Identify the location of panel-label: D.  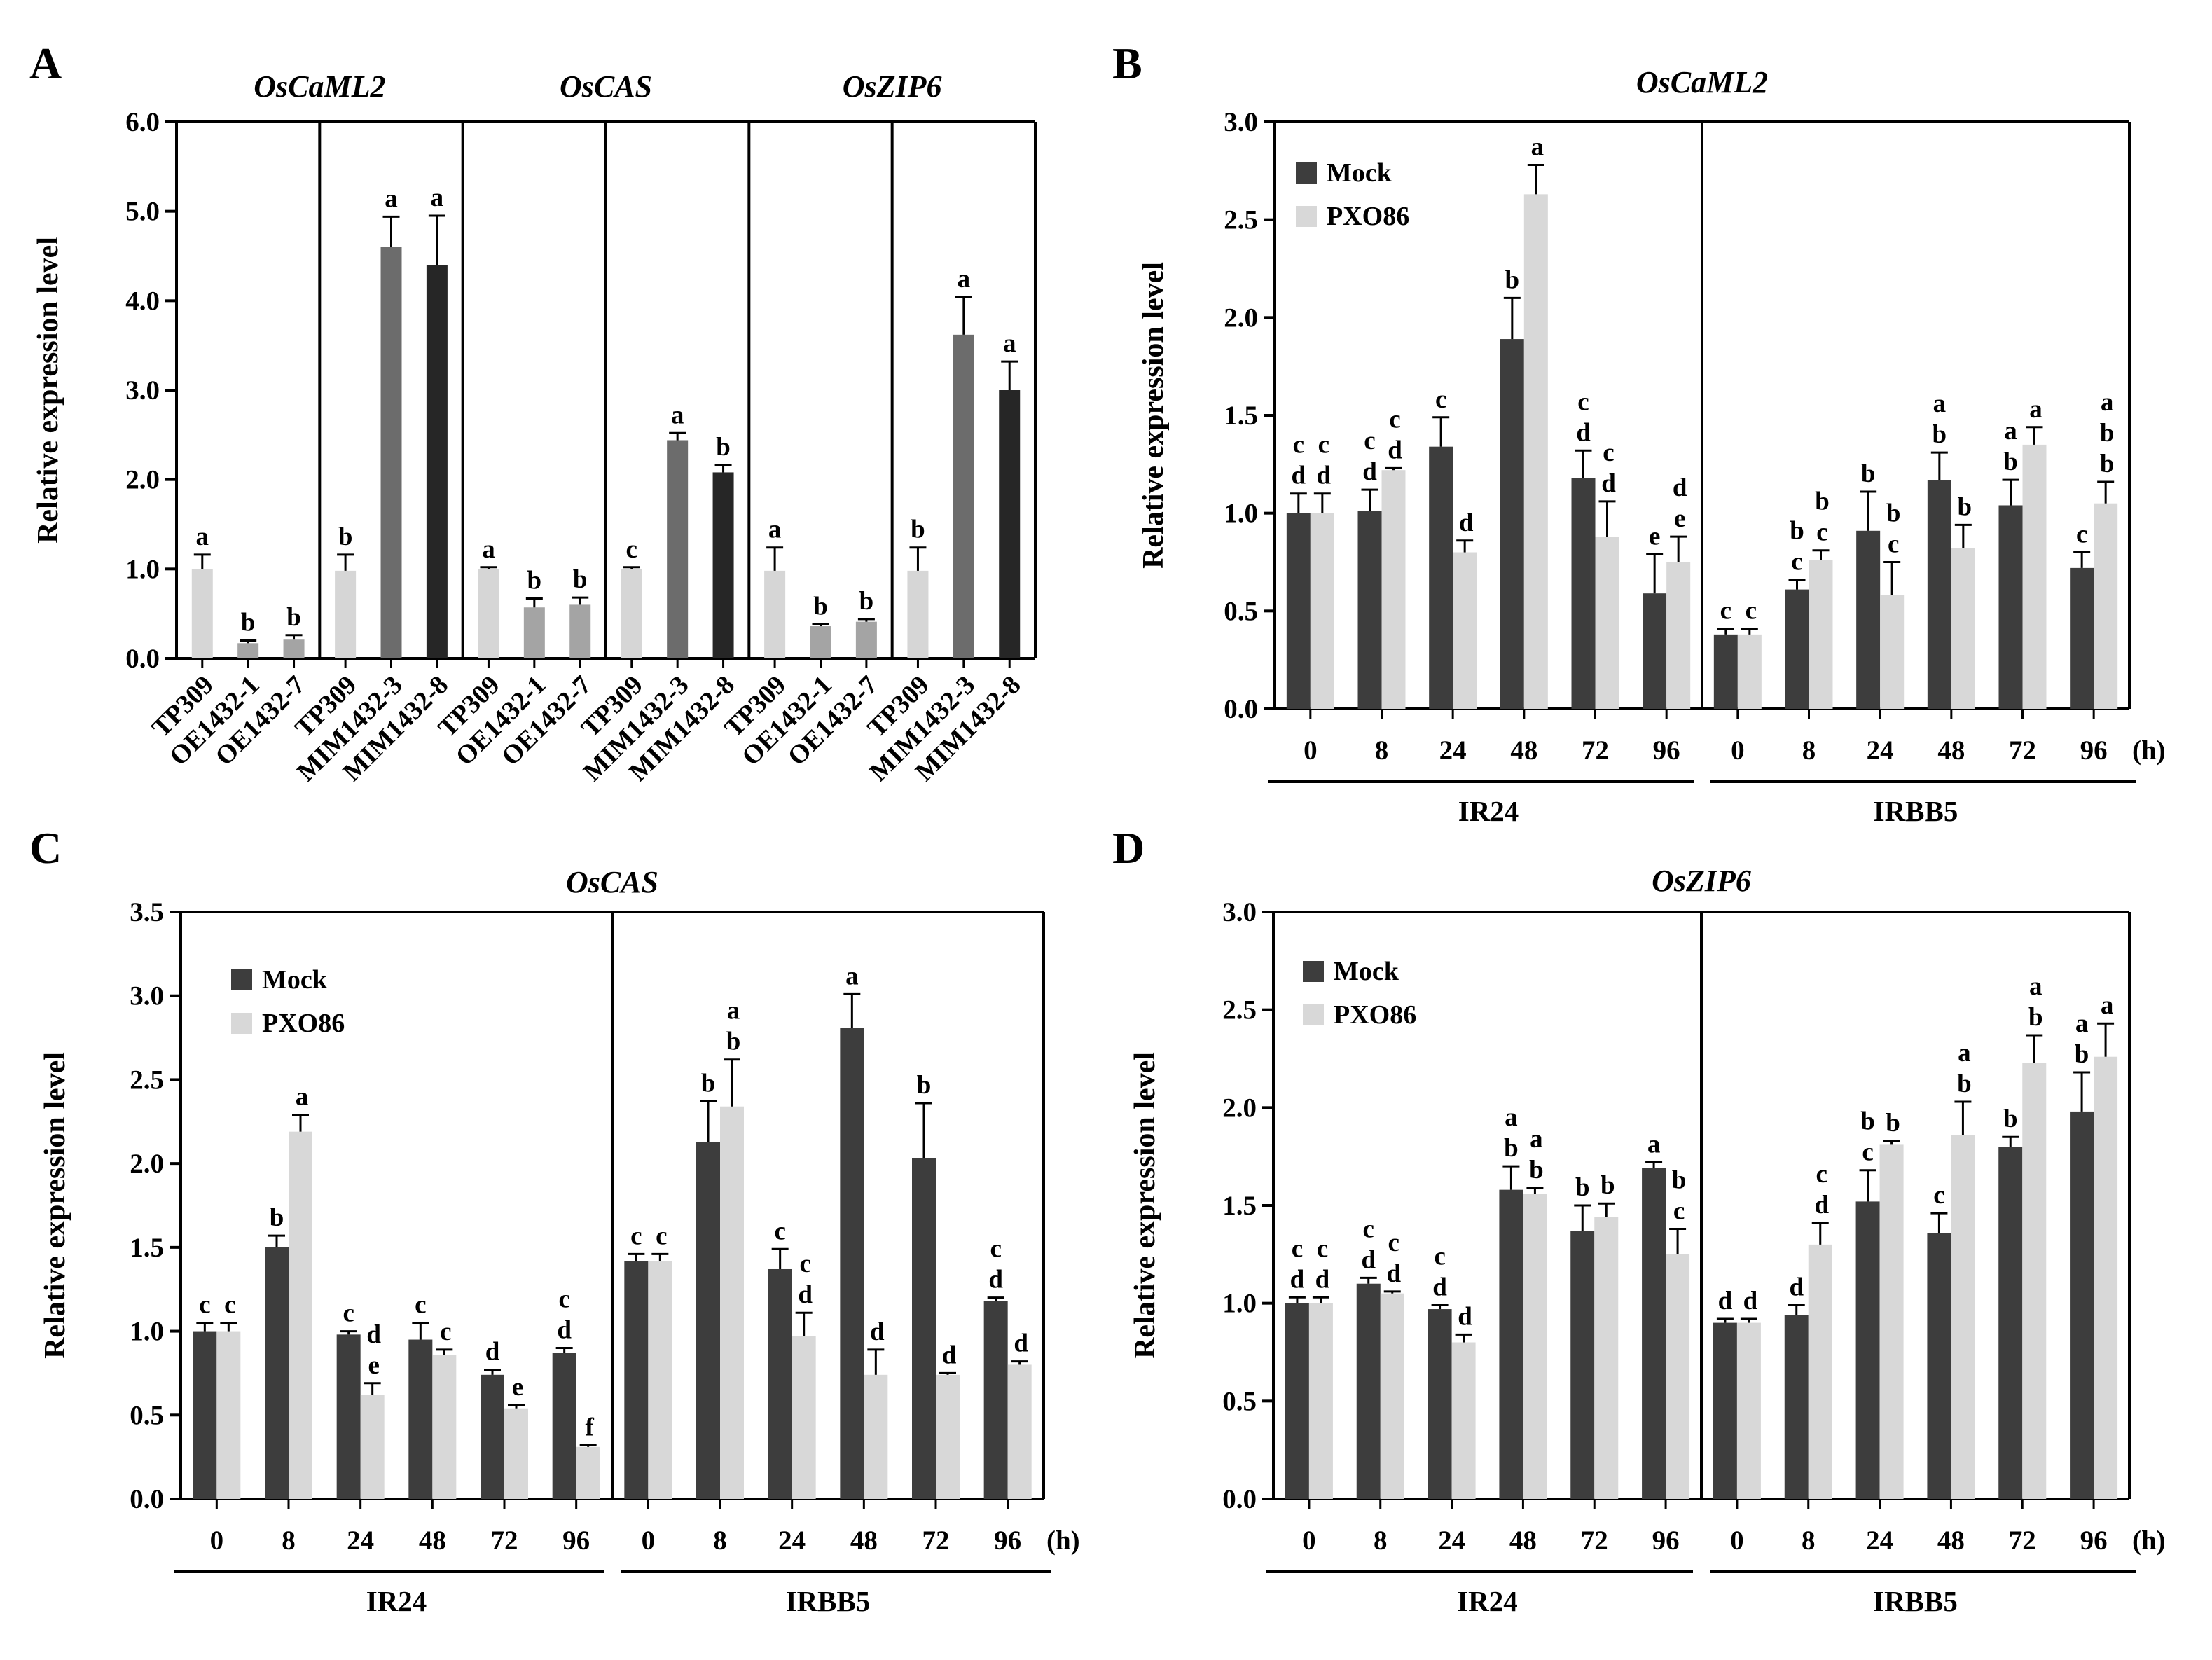
(1128, 848).